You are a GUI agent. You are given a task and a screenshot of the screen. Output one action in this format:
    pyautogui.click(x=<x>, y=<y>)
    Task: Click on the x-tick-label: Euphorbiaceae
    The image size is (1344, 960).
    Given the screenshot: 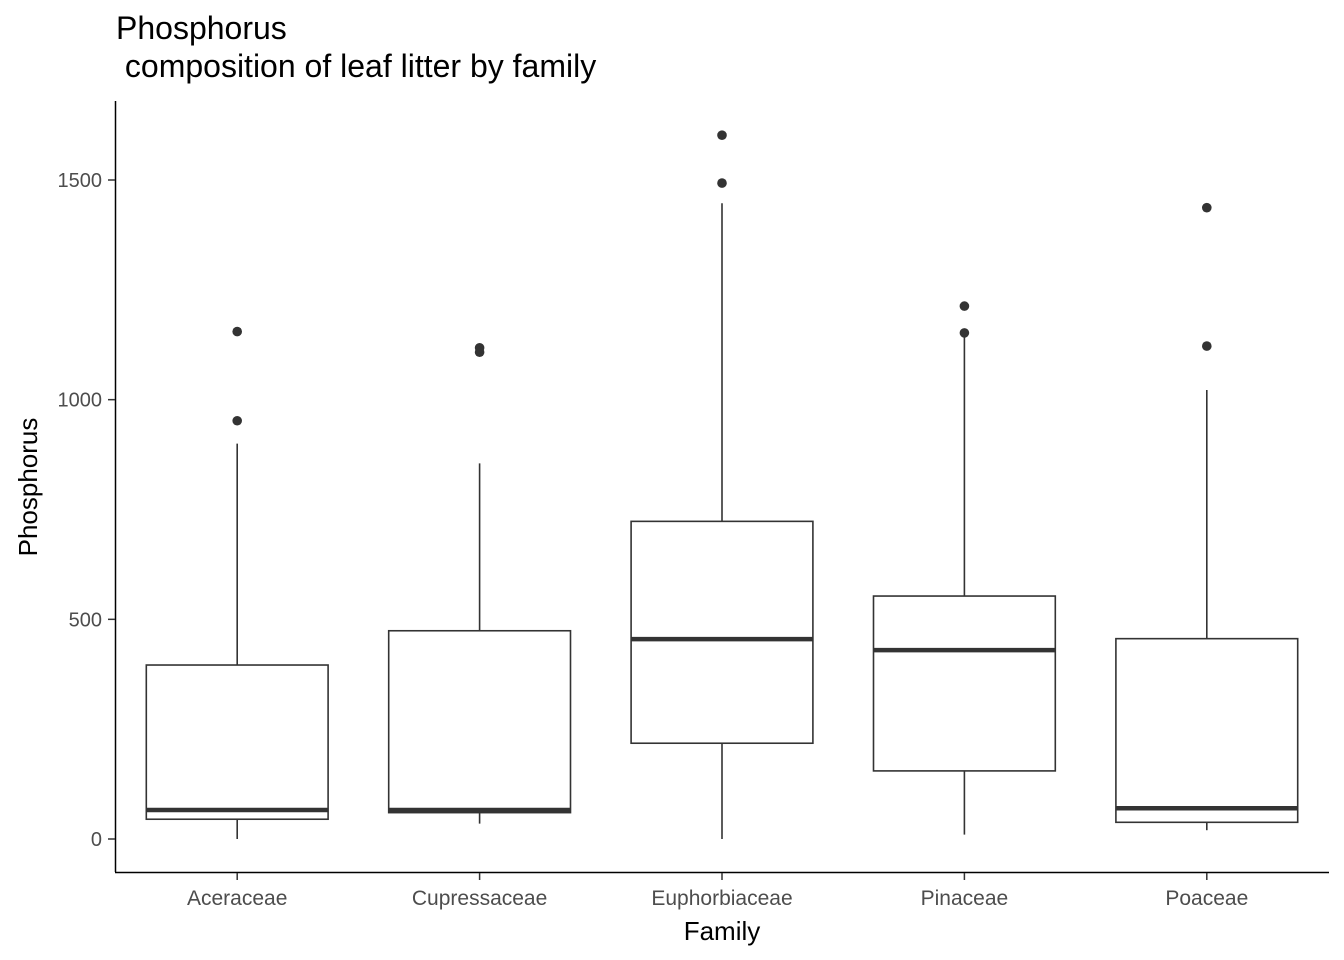 What is the action you would take?
    pyautogui.click(x=721, y=898)
    